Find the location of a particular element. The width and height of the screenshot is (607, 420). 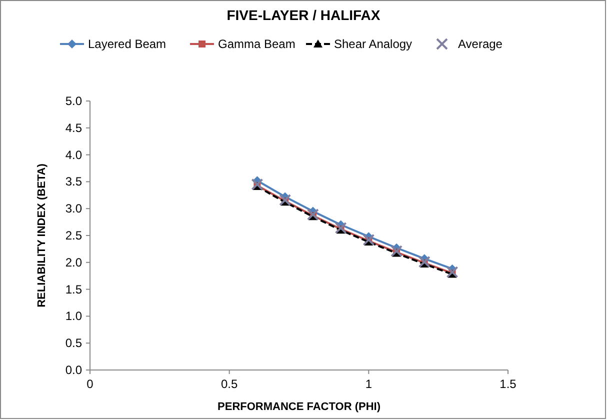

y-tick-label: 2.5 is located at coordinates (73, 235).